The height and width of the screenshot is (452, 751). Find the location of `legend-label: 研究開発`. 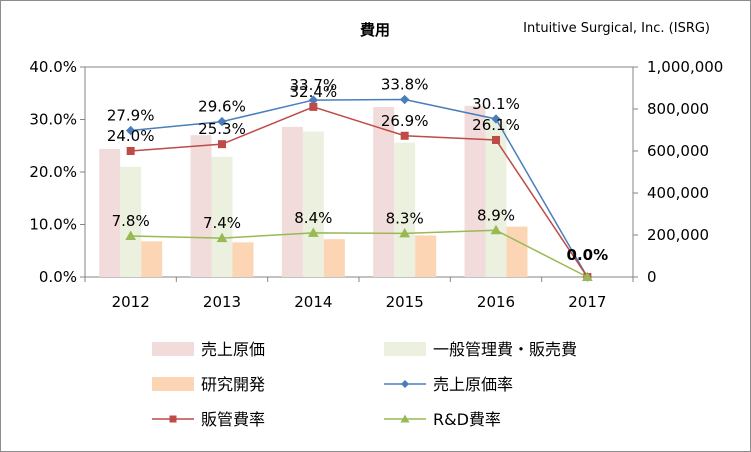

legend-label: 研究開発 is located at coordinates (233, 384).